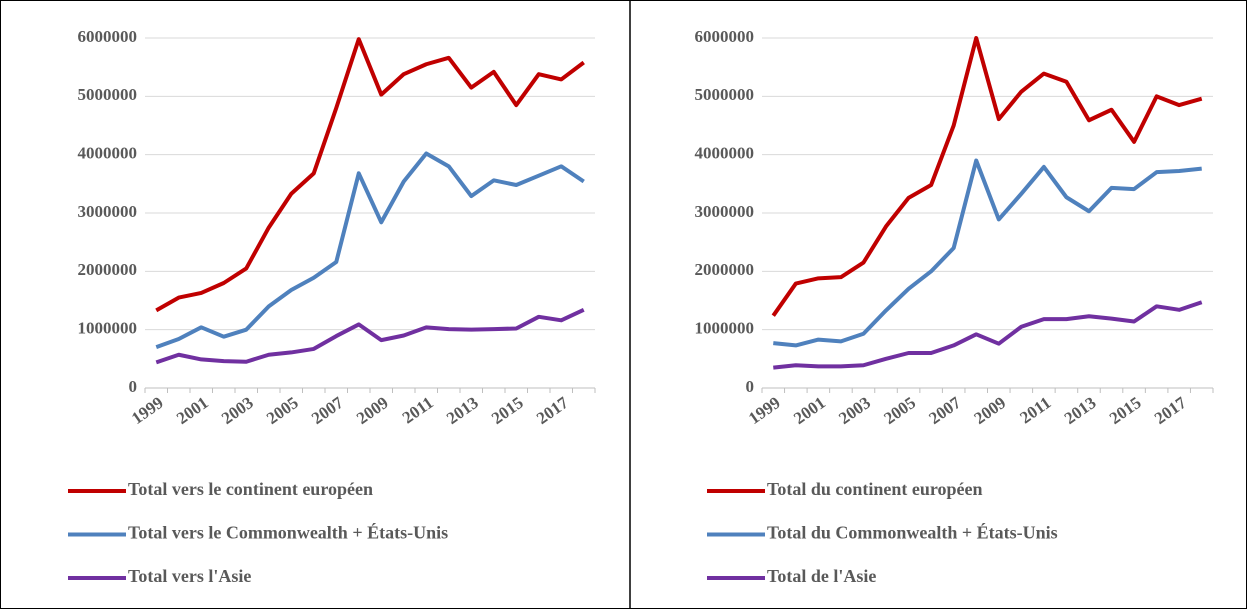 The width and height of the screenshot is (1247, 609). What do you see at coordinates (250, 489) in the screenshot?
I see `legend-label: Total vers le continent européen` at bounding box center [250, 489].